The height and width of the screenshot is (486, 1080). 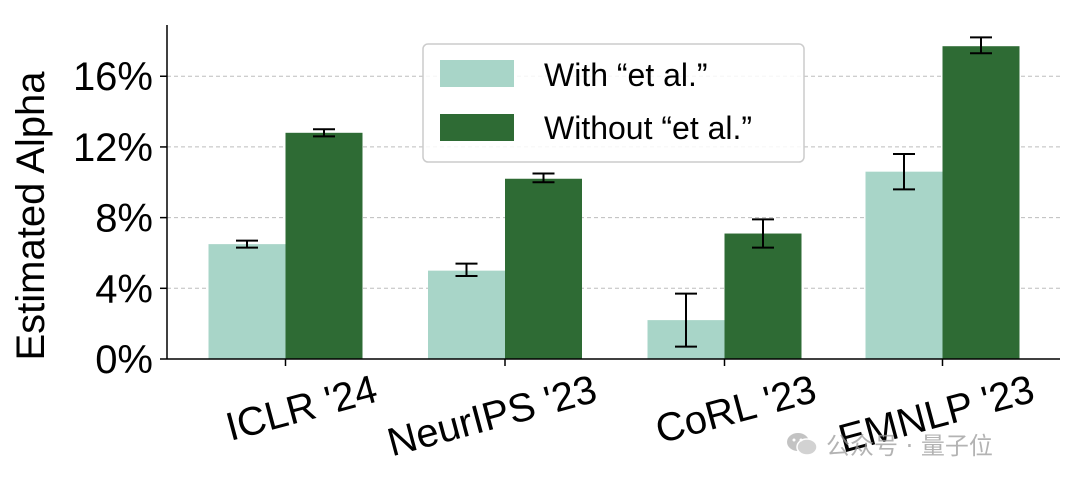 What do you see at coordinates (124, 219) in the screenshot?
I see `y-tick-label: 8%` at bounding box center [124, 219].